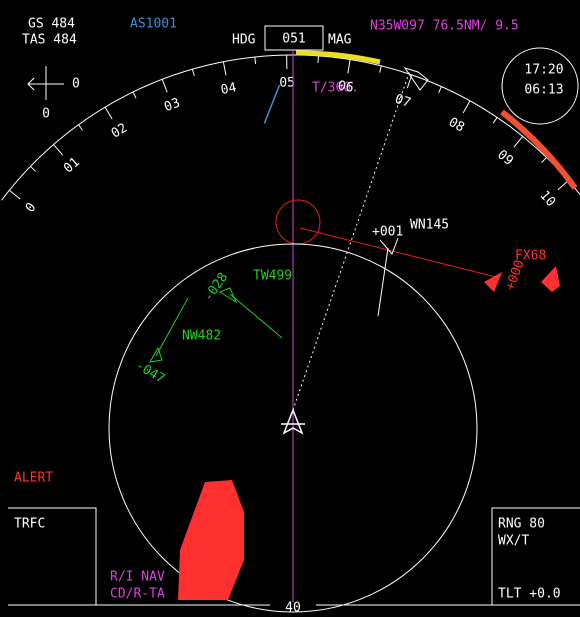 The width and height of the screenshot is (580, 617). What do you see at coordinates (287, 82) in the screenshot?
I see `compass-label: 05` at bounding box center [287, 82].